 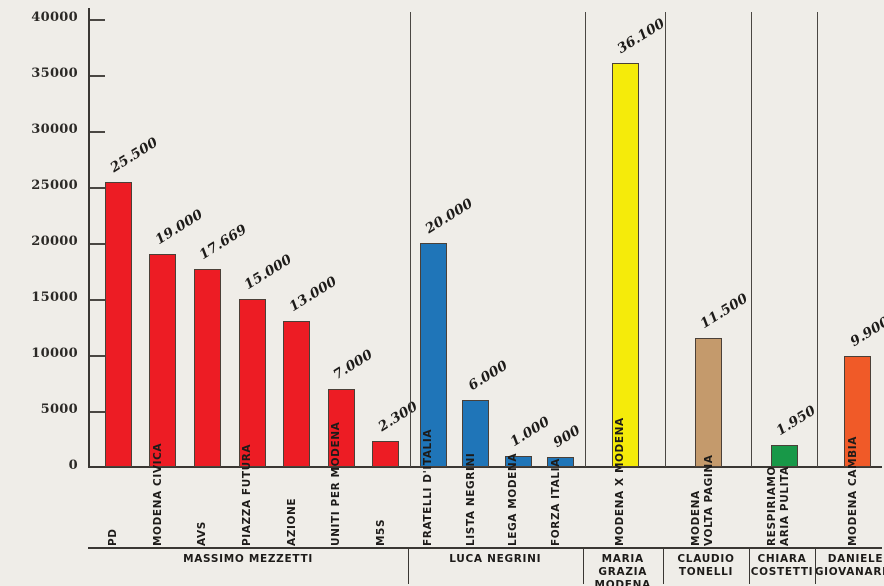 I want to click on bar-column: 19.000, so click(x=177, y=330).